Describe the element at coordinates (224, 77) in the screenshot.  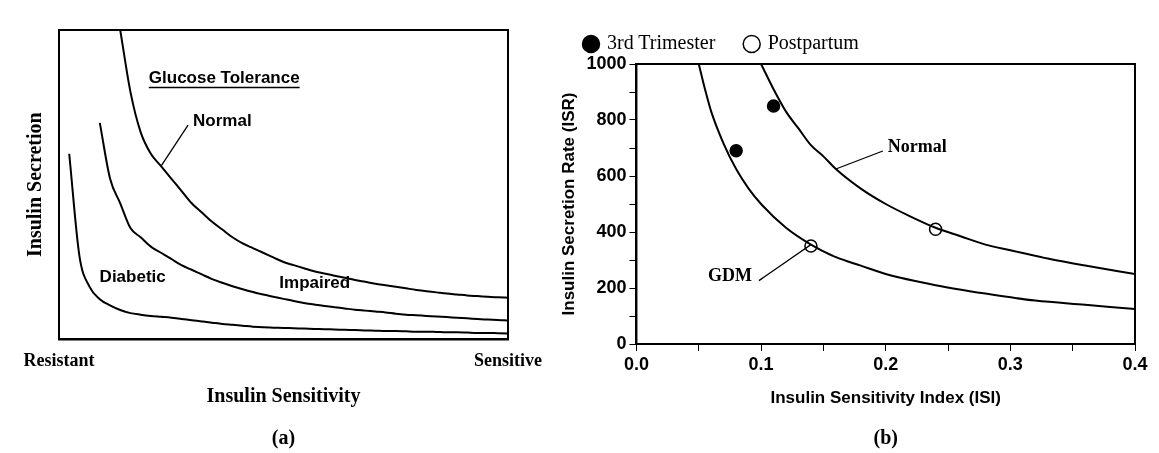
I see `legend-title: Glucose Tolerance` at that location.